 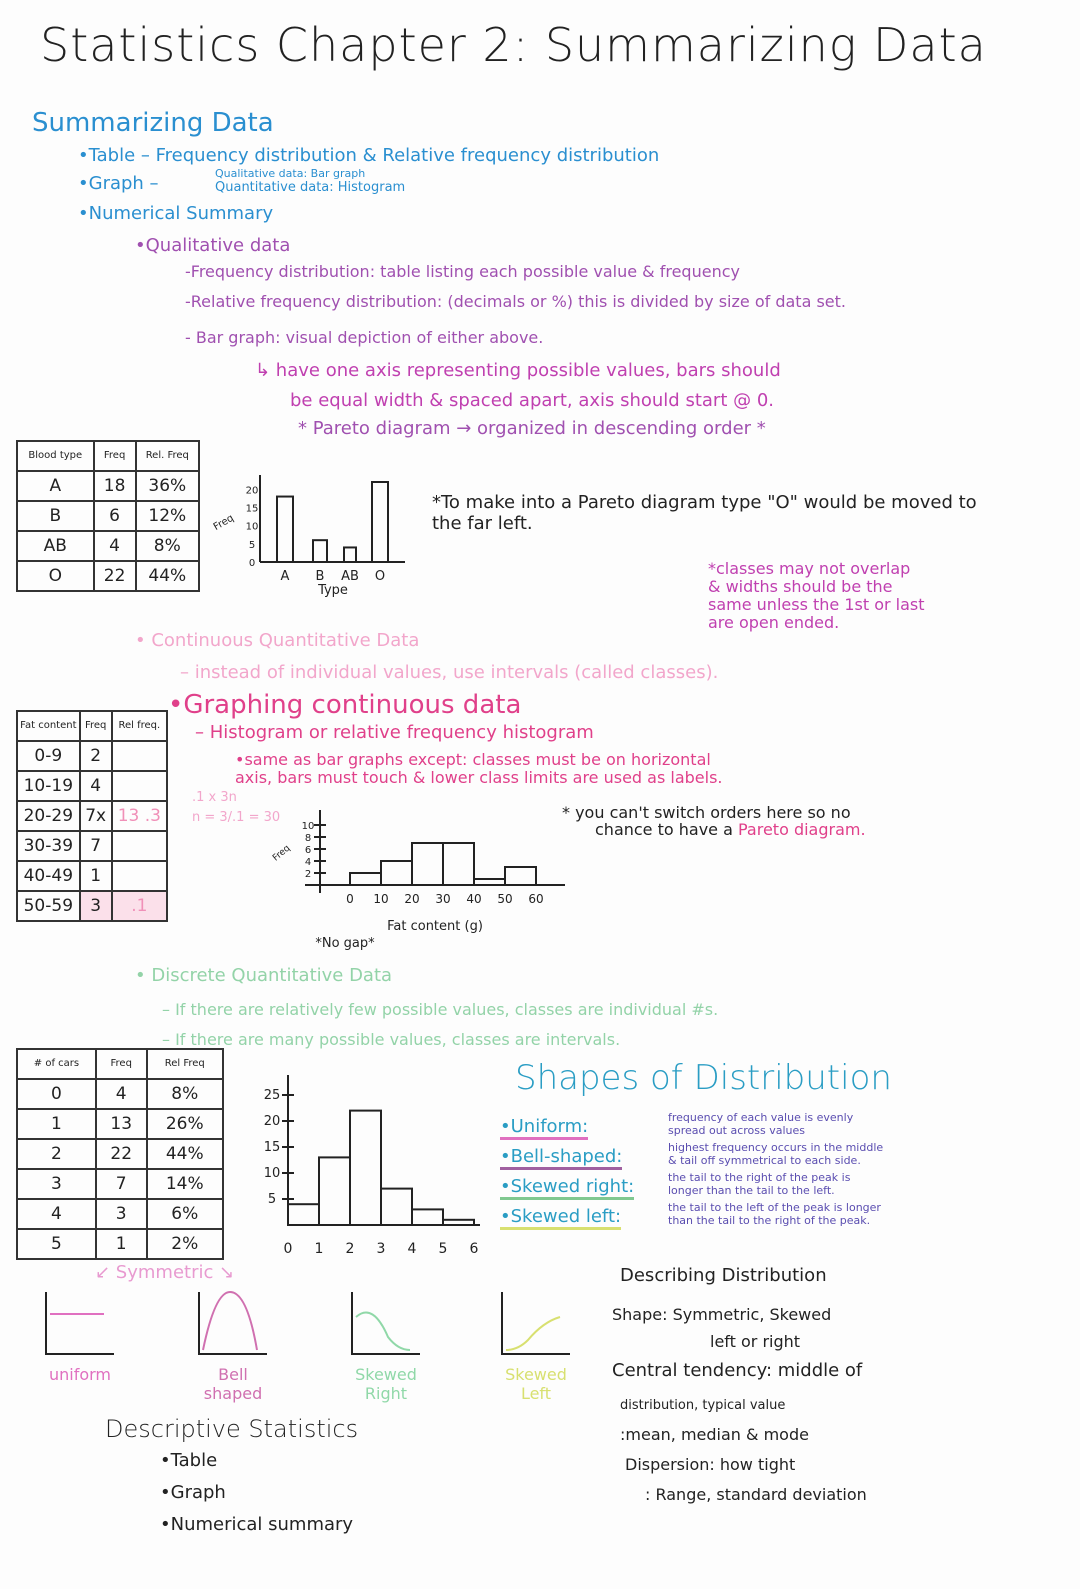 What do you see at coordinates (802, 829) in the screenshot?
I see `pareto-term: Pareto diagram.` at bounding box center [802, 829].